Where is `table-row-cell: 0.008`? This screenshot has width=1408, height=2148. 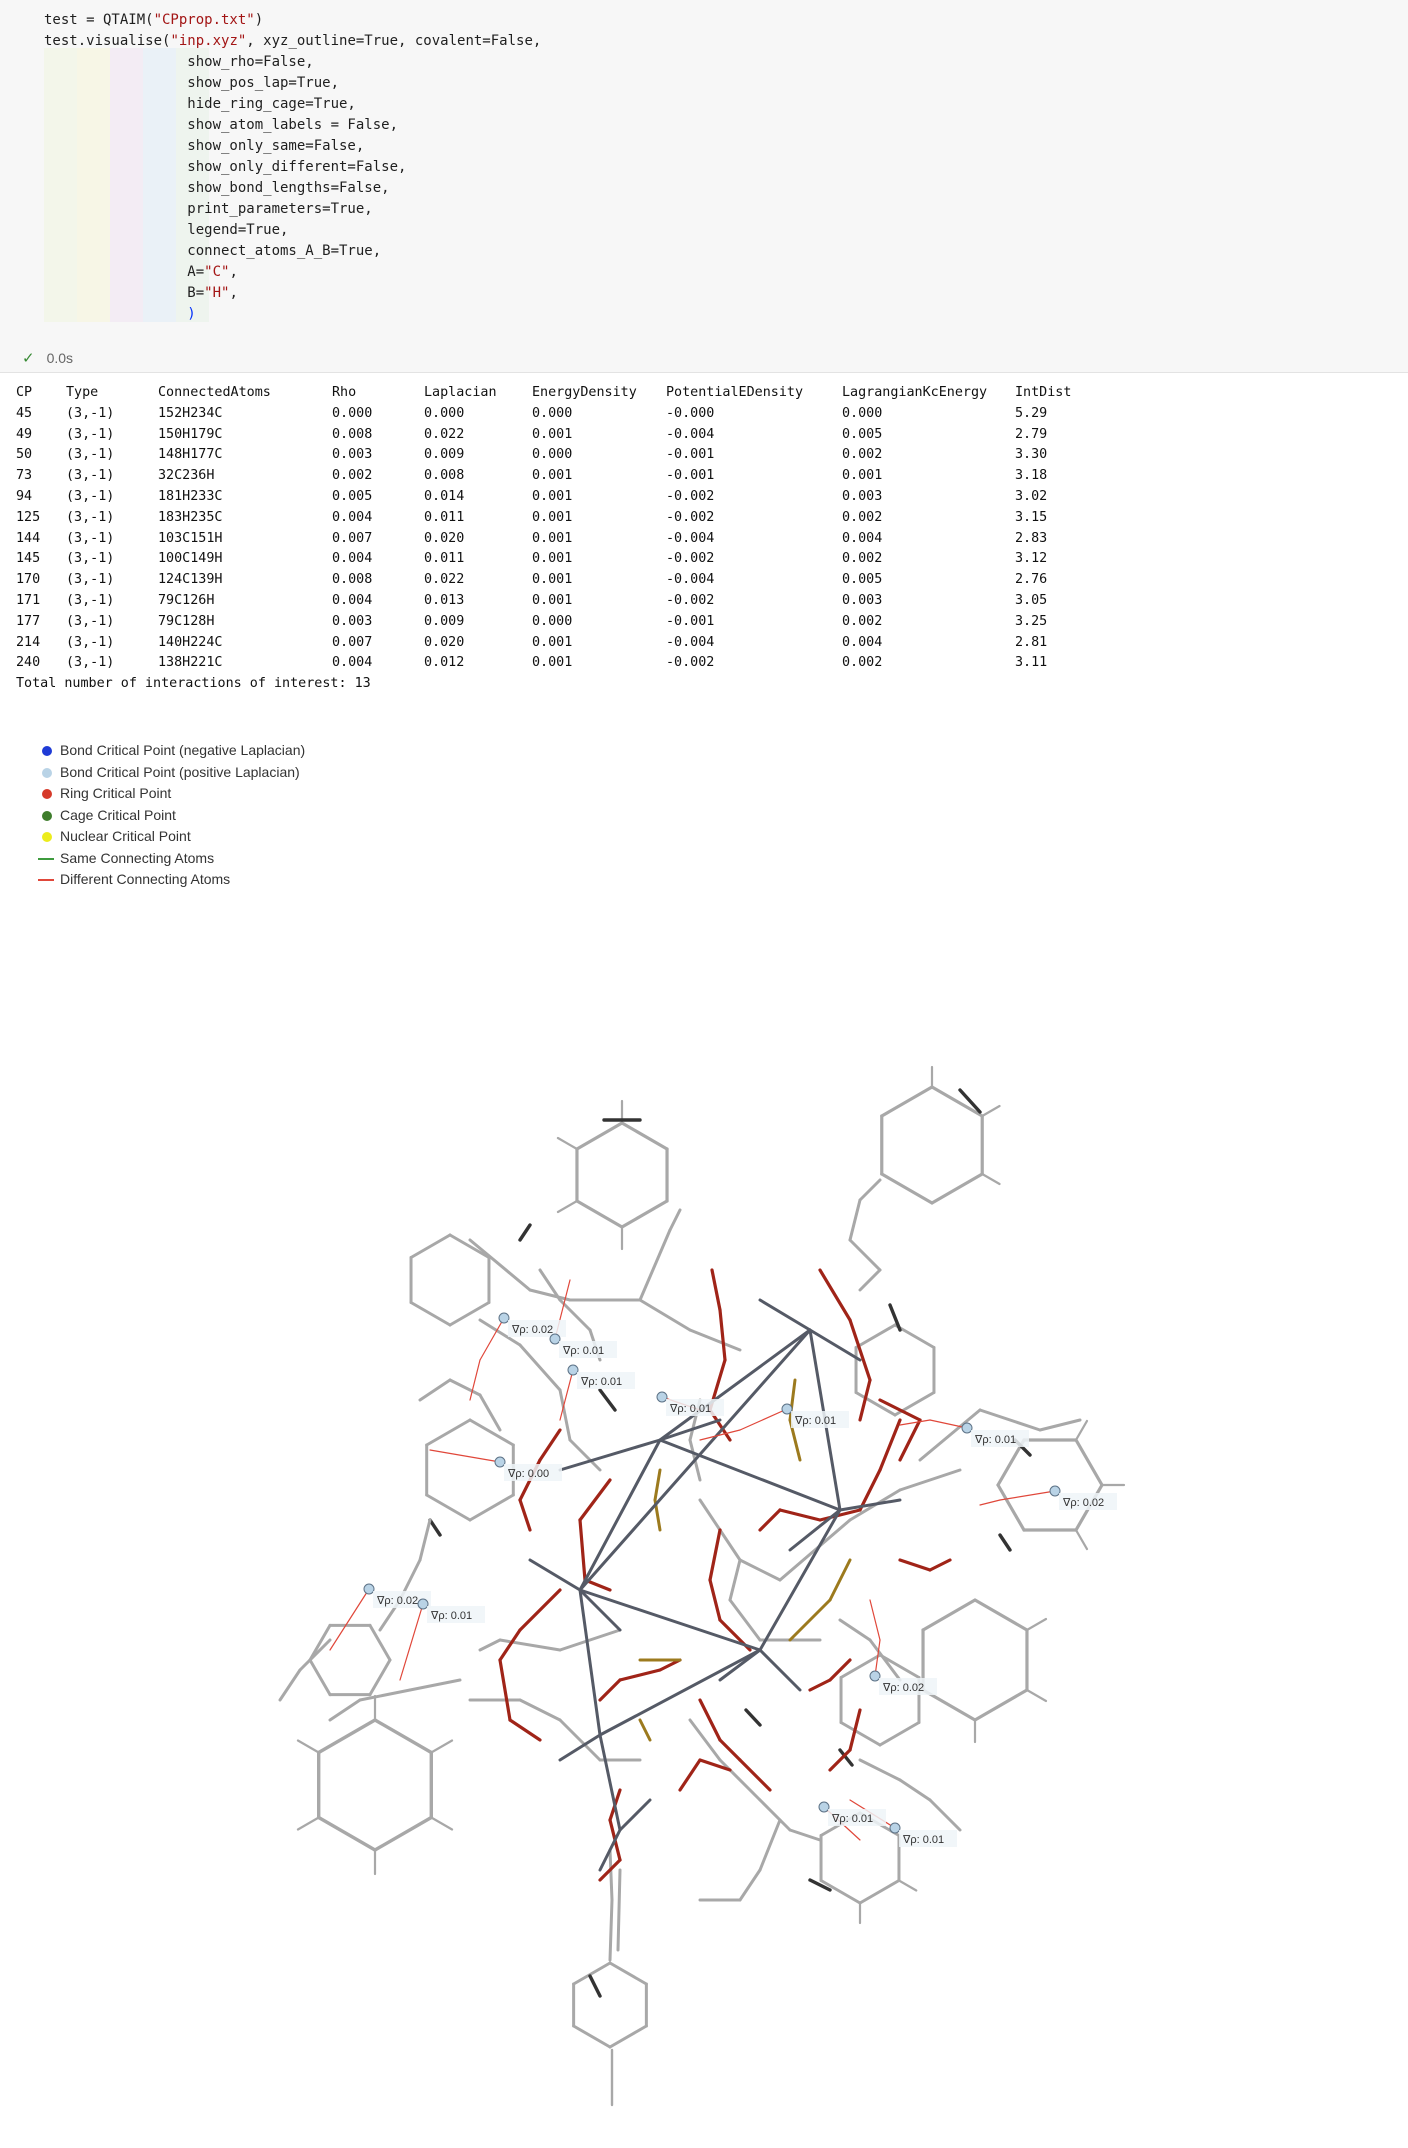 table-row-cell: 0.008 is located at coordinates (352, 580).